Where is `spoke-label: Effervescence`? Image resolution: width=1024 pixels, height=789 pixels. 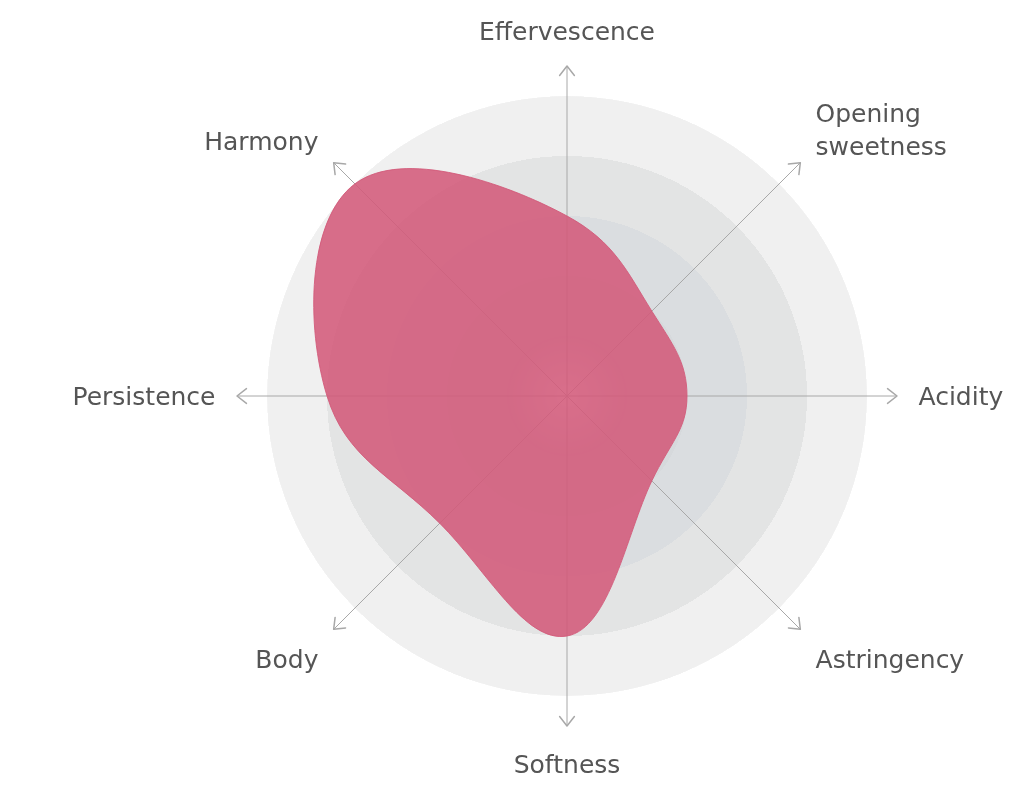
spoke-label: Effervescence is located at coordinates (567, 31).